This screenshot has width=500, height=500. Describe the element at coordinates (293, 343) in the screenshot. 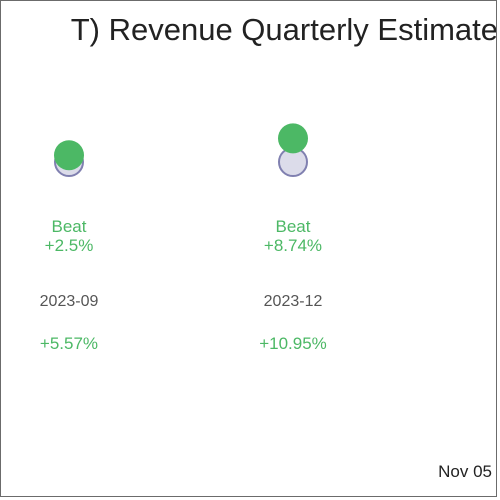

I see `change-label: +10.95%` at that location.